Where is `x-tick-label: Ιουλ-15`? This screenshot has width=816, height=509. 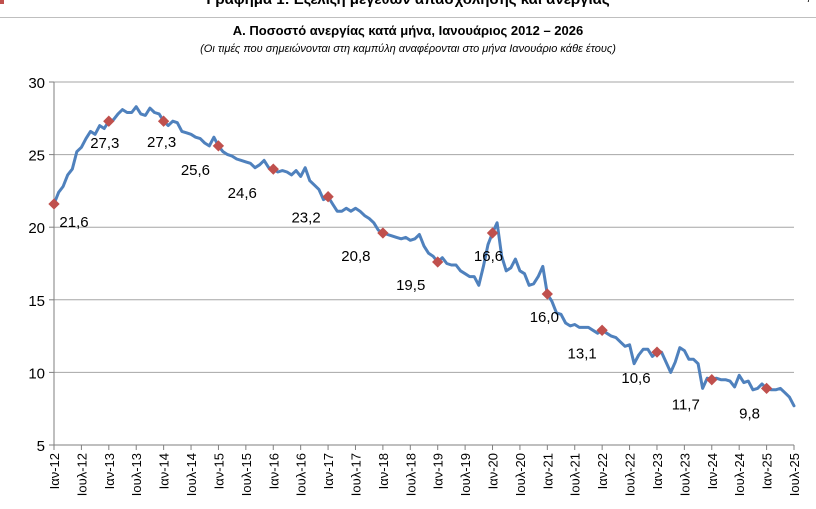
x-tick-label: Ιουλ-15 is located at coordinates (246, 474).